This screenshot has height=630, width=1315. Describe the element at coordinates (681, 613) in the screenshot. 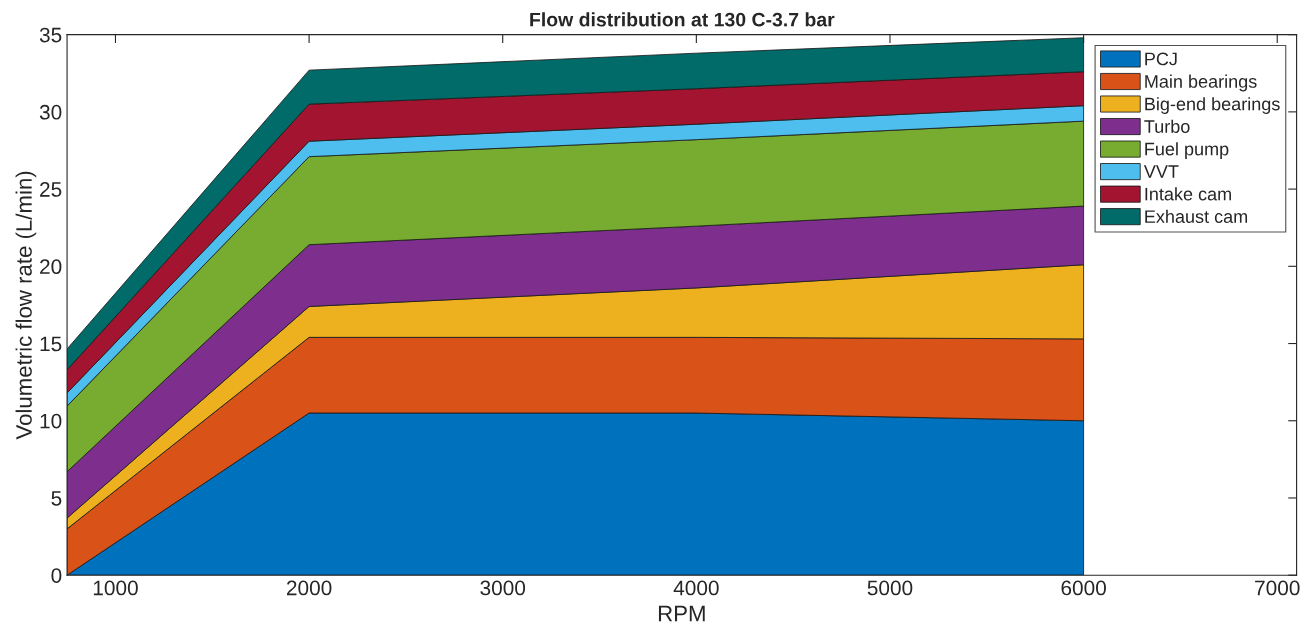

I see `x-axis-title: RPM` at that location.